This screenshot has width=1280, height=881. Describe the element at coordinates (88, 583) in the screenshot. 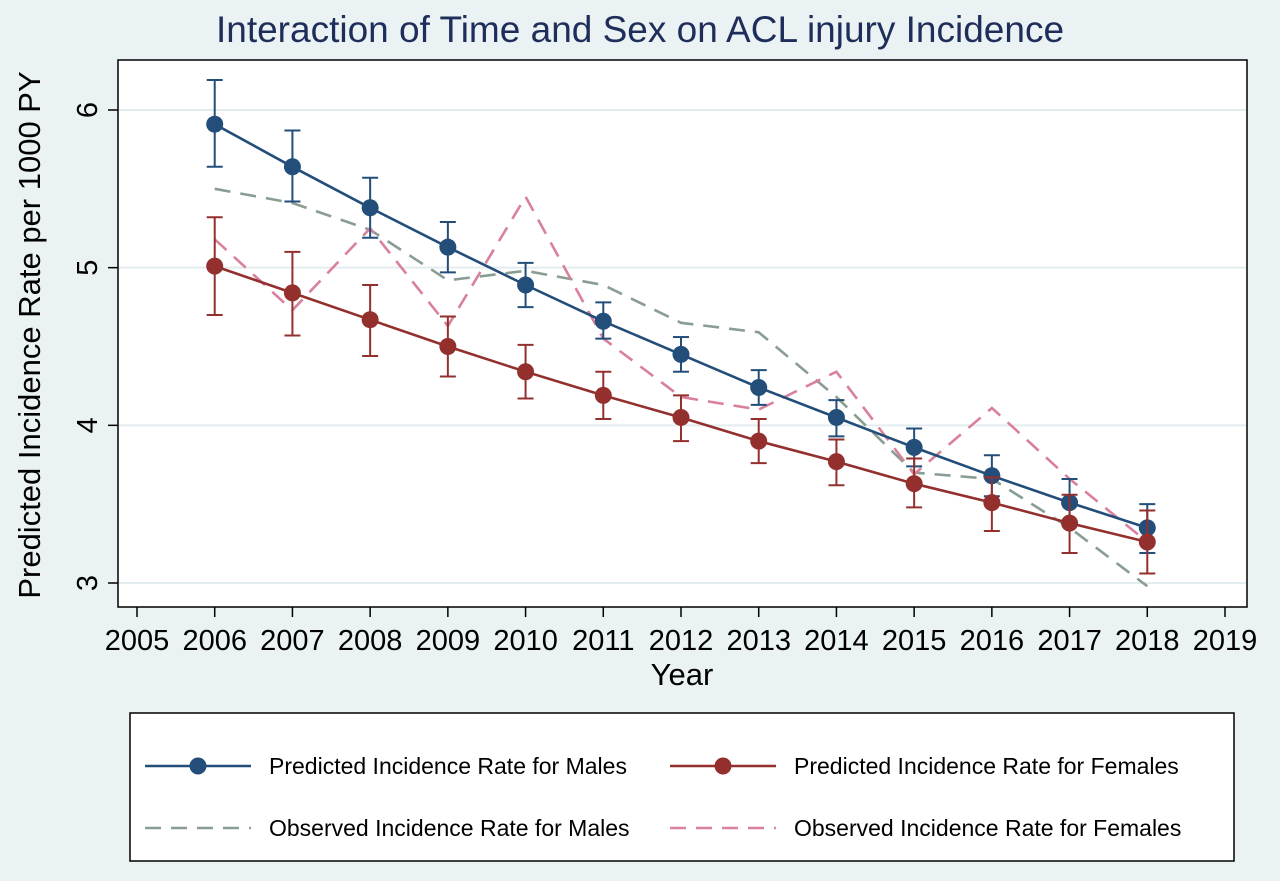

I see `y-tick-label: 3` at that location.